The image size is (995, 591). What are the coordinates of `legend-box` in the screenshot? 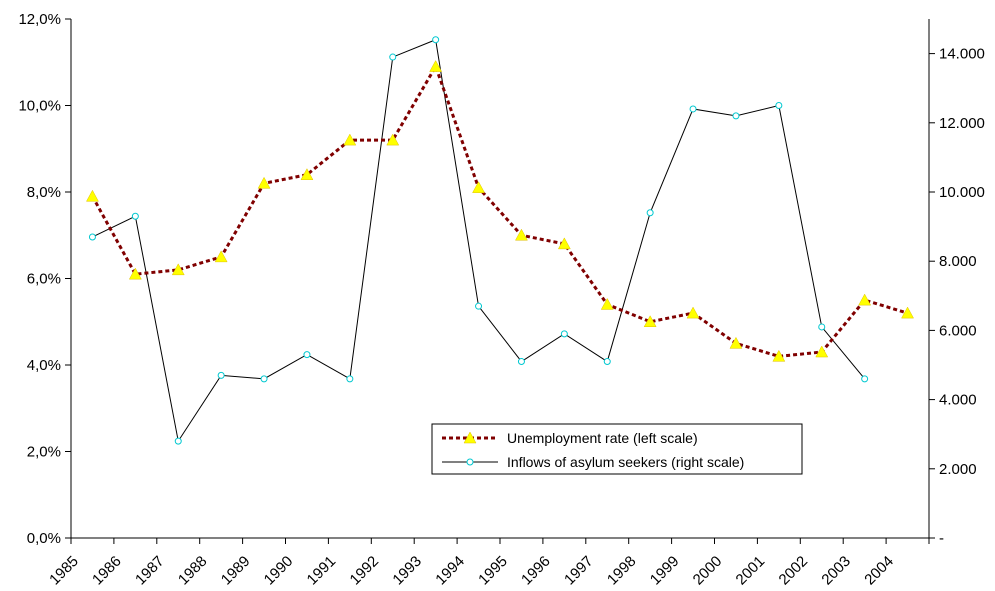 It's located at (617, 449).